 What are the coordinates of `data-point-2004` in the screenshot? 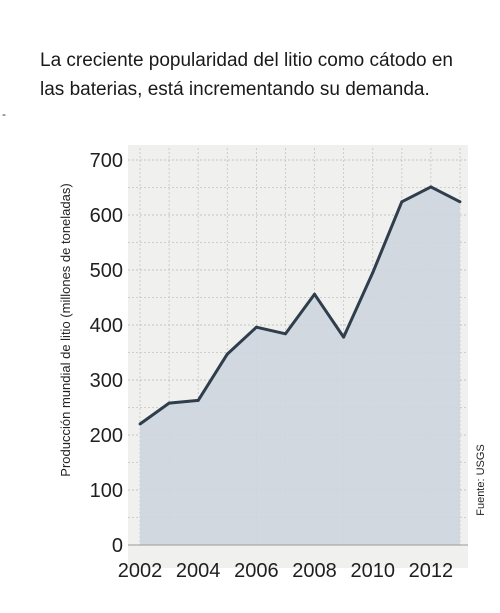 It's located at (198, 400).